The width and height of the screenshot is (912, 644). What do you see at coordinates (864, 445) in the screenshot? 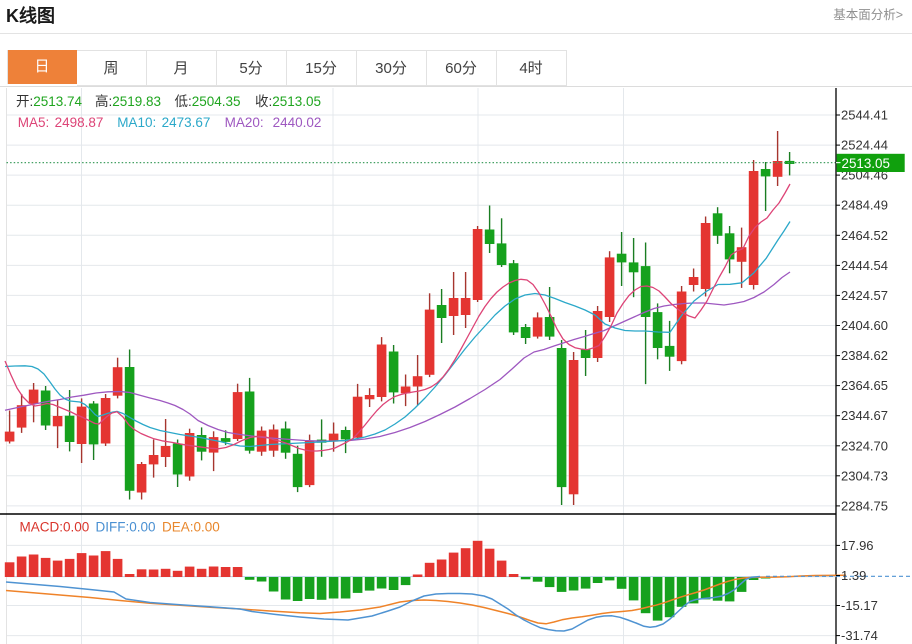
I see `svg-text: 2324.70` at bounding box center [864, 445].